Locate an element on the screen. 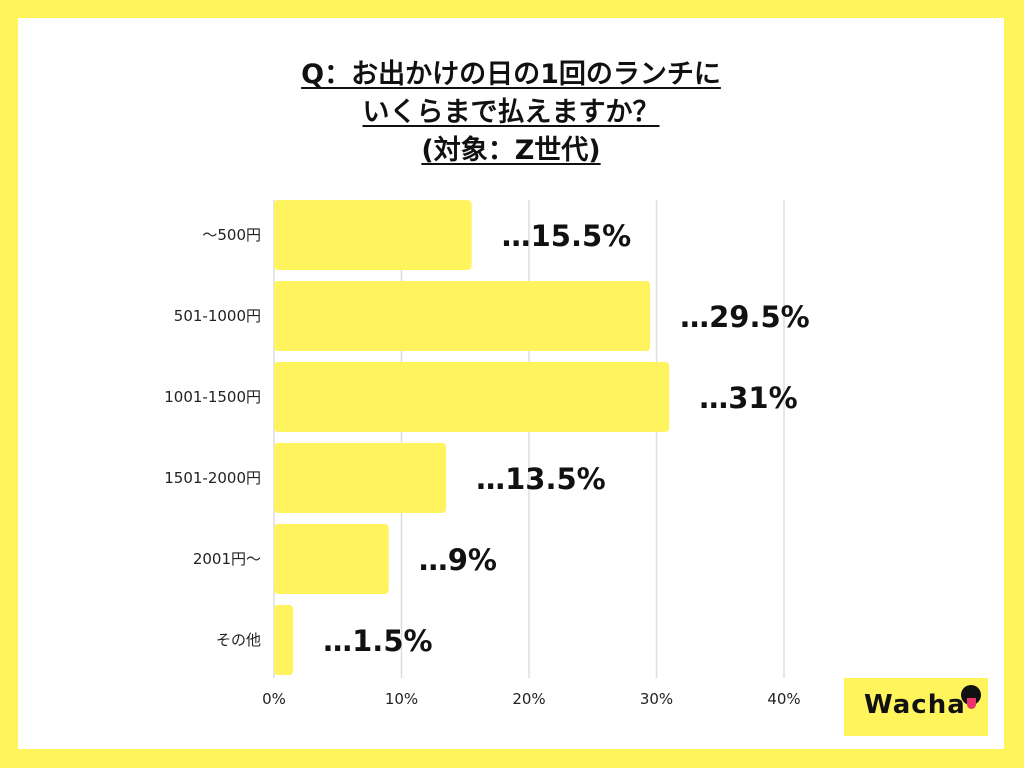 Image resolution: width=1024 pixels, height=768 pixels. chart-title: Q：お出かけの日の1回のランチに いくらまで払えますか？ (対象：Z世代) is located at coordinates (511, 113).